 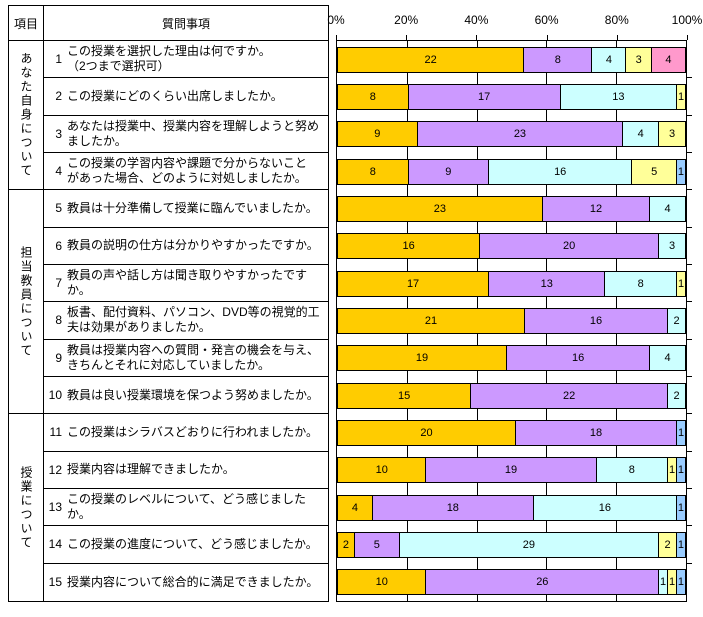 I want to click on question-number: 15, so click(x=55, y=582).